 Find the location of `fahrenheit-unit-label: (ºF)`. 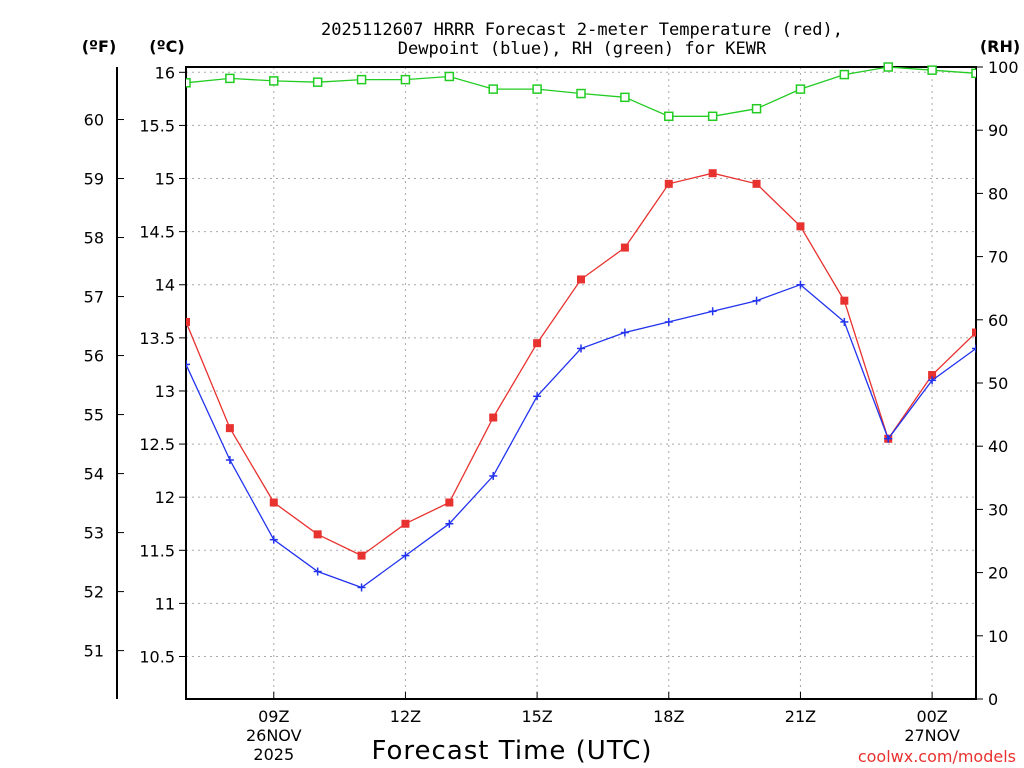

fahrenheit-unit-label: (ºF) is located at coordinates (99, 46).